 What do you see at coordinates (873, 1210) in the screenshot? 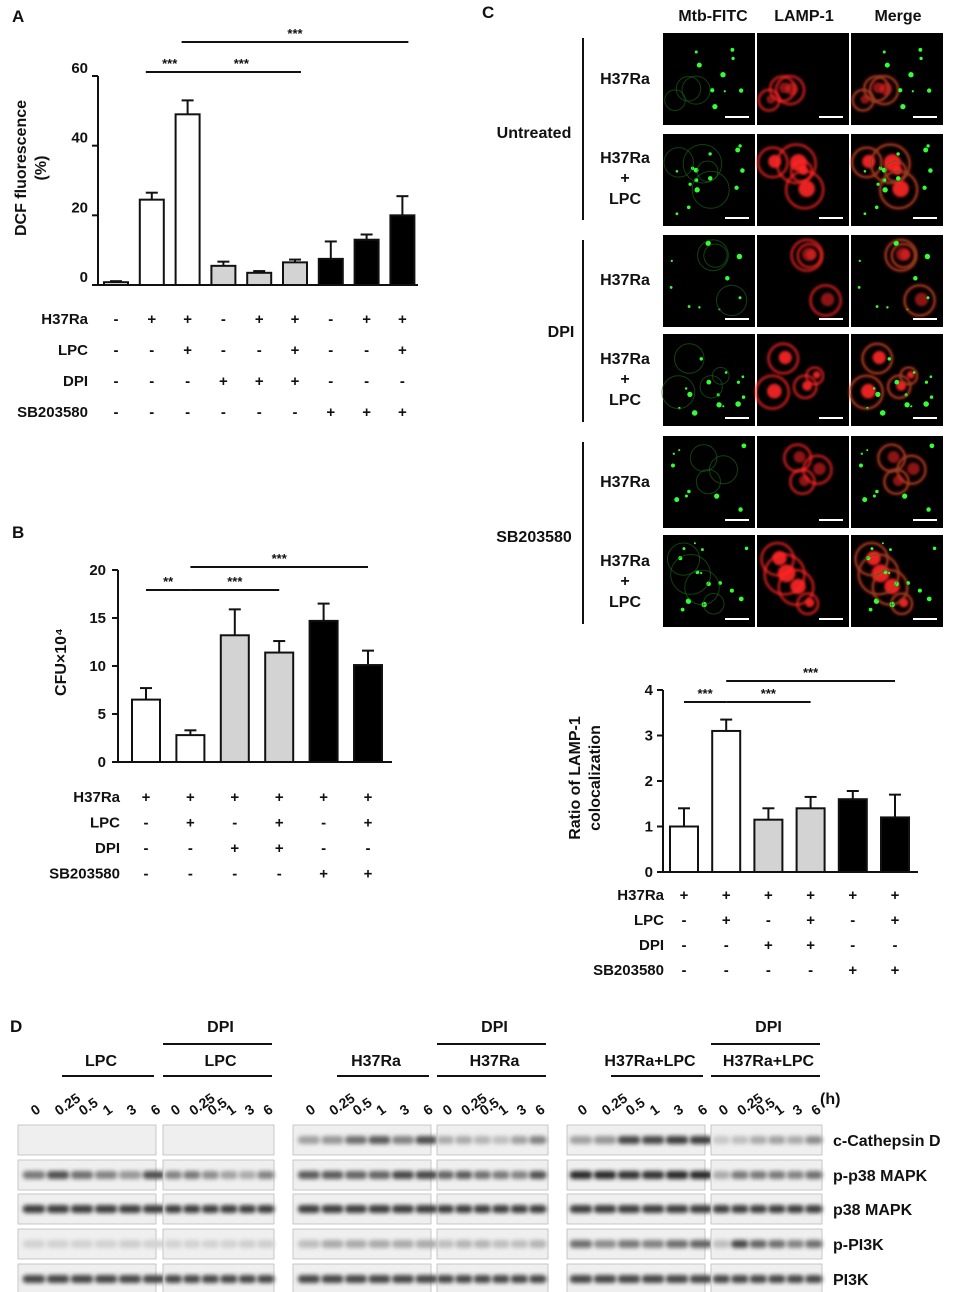
I see `blot-row-label: p38 MAPK` at bounding box center [873, 1210].